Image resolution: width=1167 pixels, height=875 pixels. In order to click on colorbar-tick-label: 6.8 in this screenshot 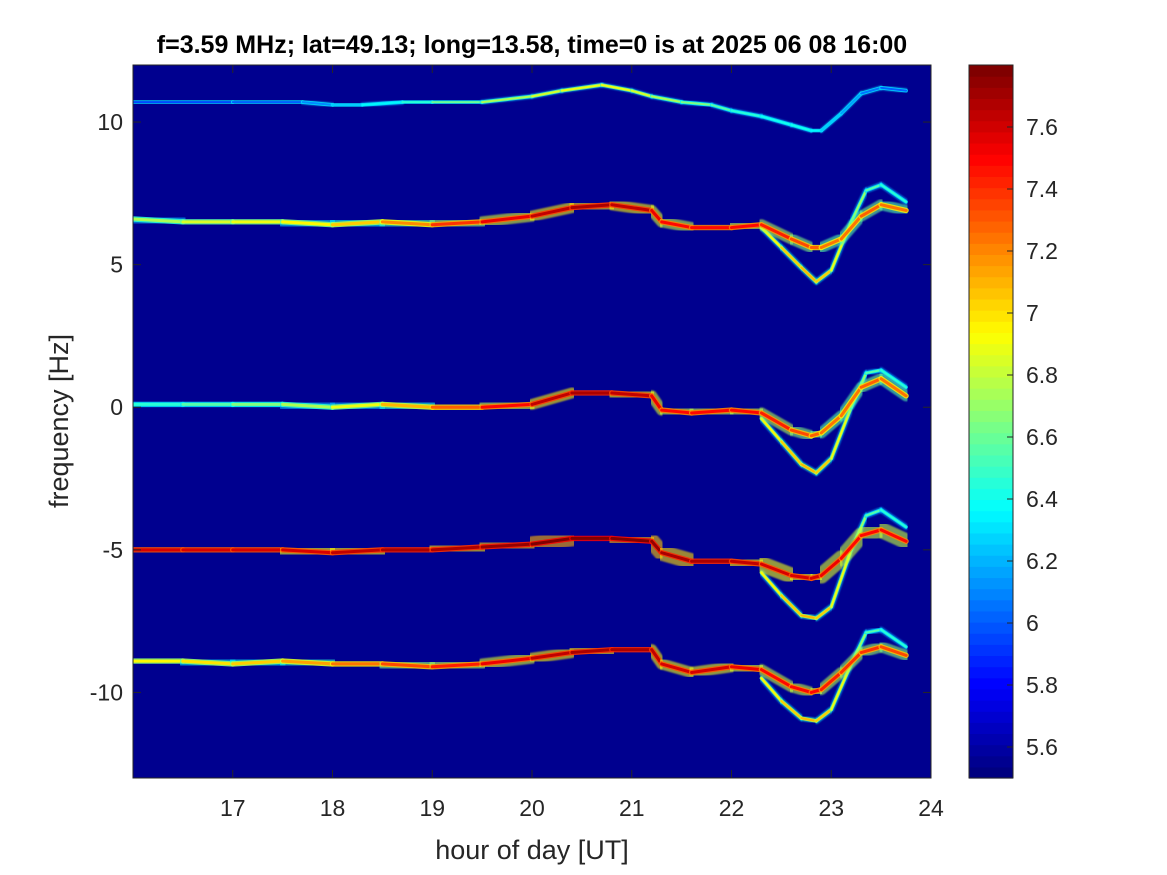, I will do `click(1042, 375)`.